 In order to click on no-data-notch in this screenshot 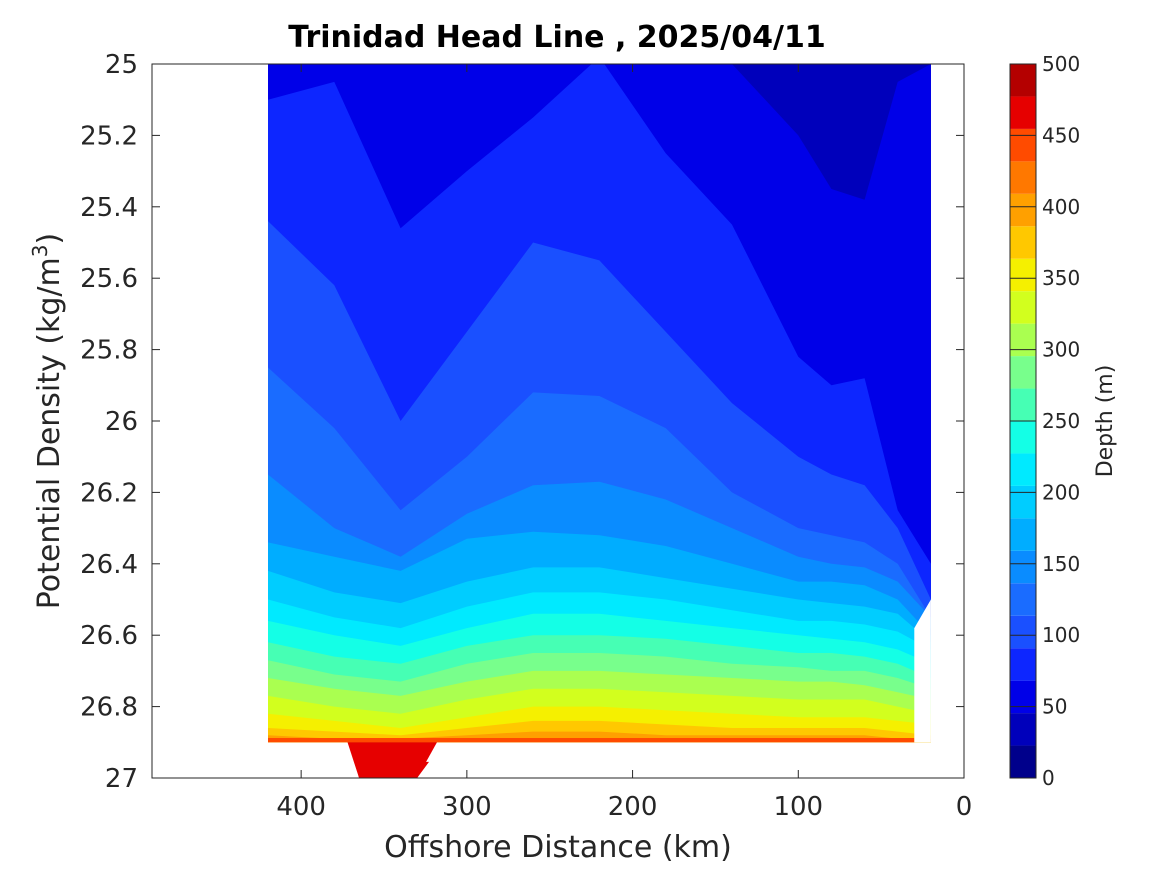, I will do `click(922, 671)`.